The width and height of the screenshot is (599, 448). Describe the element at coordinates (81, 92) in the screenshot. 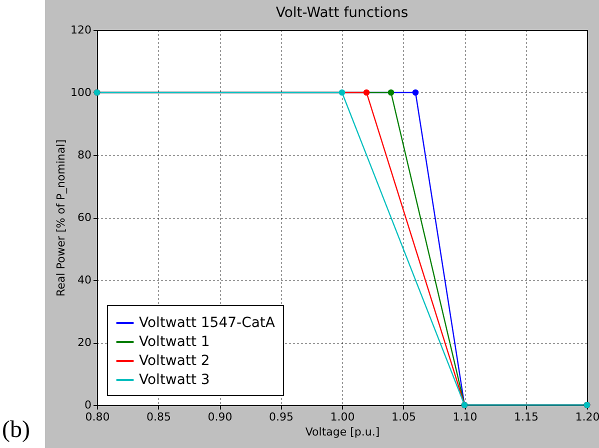

I see `y-tick-label: 100` at that location.